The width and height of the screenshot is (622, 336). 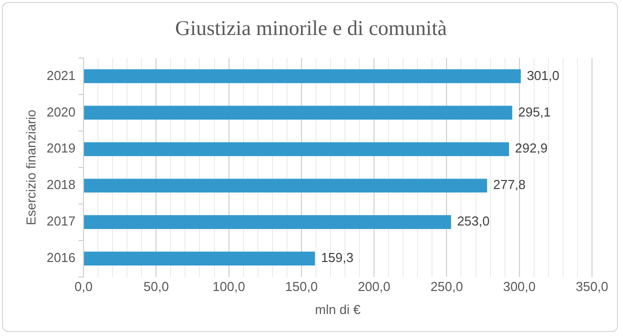 What do you see at coordinates (156, 286) in the screenshot?
I see `x-tick-label: 50,0` at bounding box center [156, 286].